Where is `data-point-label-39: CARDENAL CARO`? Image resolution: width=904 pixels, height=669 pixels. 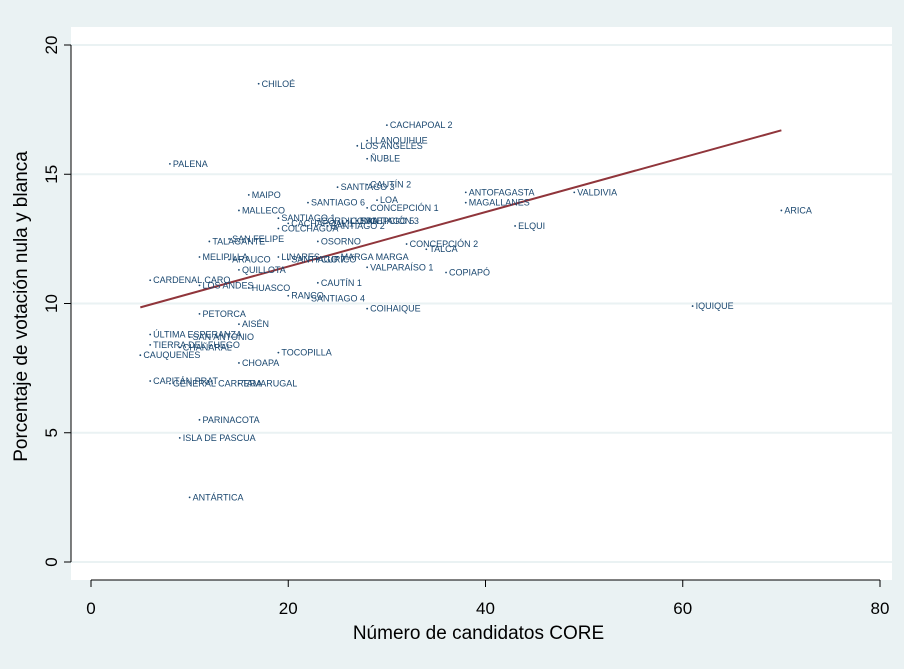 data-point-label-39: CARDENAL CARO is located at coordinates (191, 280).